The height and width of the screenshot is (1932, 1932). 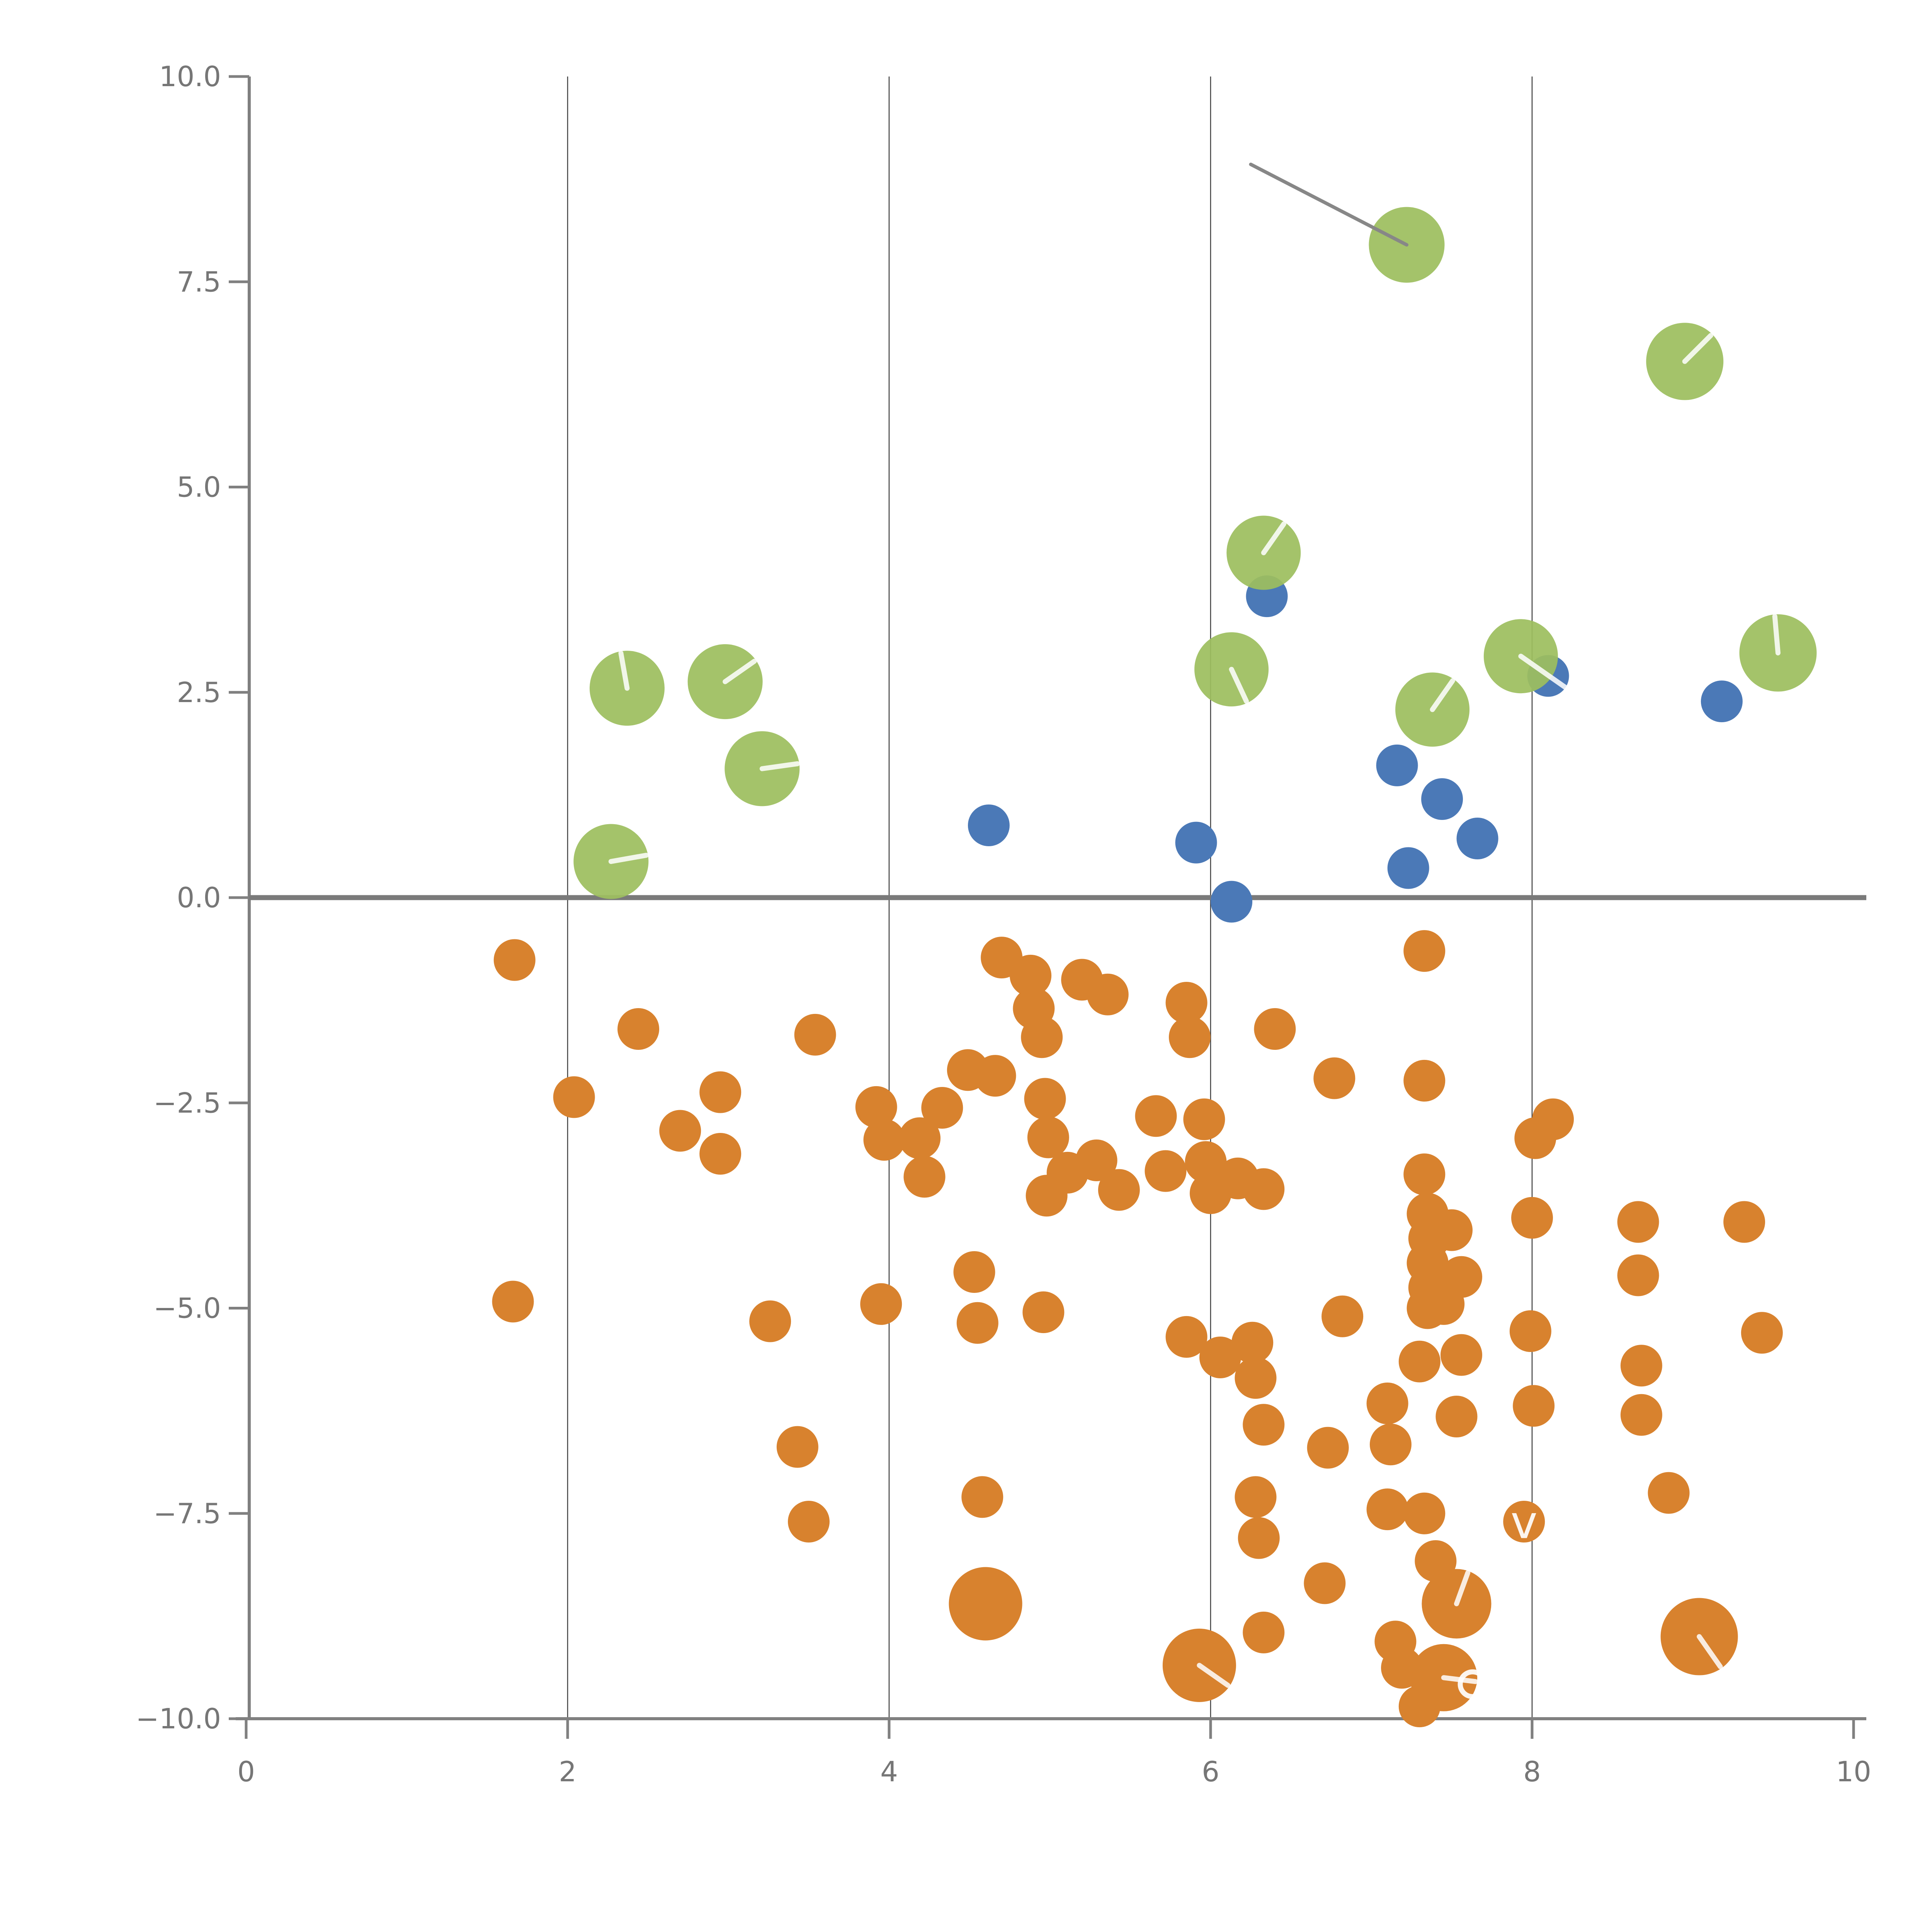 What do you see at coordinates (1473, 1684) in the screenshot?
I see `white-ring-glyph` at bounding box center [1473, 1684].